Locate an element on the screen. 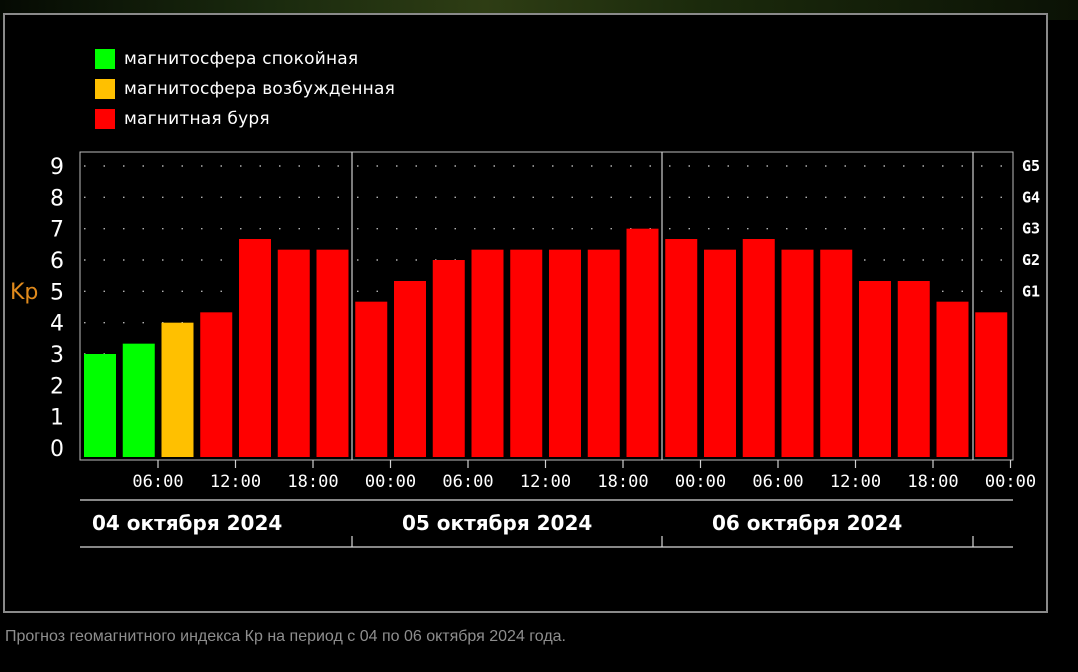 Image resolution: width=1078 pixels, height=672 pixels. day-label: 05 октября 2024 is located at coordinates (497, 523).